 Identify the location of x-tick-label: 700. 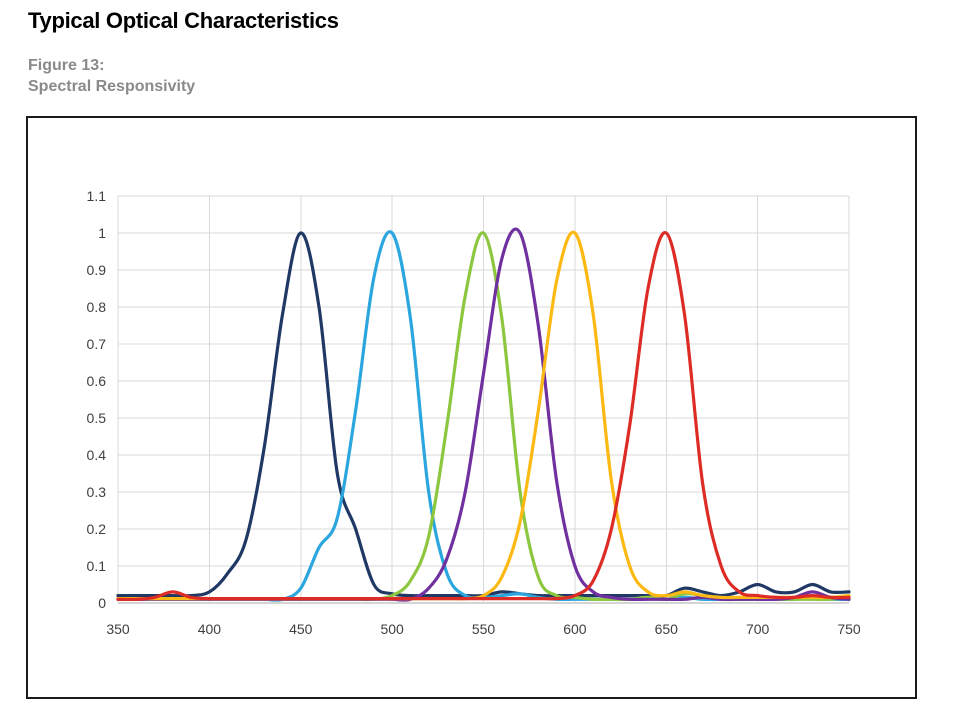
(758, 629).